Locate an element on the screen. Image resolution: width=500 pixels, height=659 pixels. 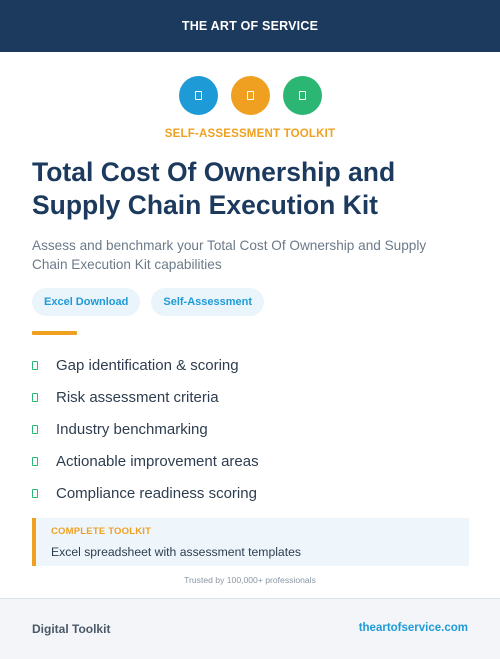
website-link: theartofservice.com is located at coordinates (413, 628).